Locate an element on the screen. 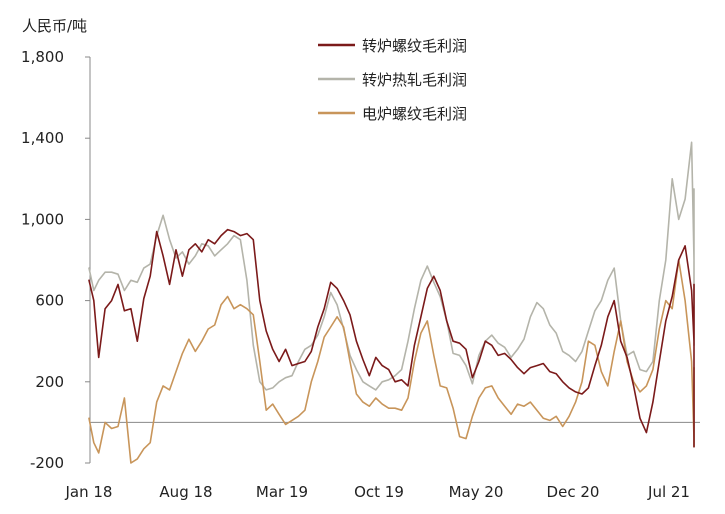 This screenshot has height=514, width=725. x-tick-label: May 20 is located at coordinates (476, 492).